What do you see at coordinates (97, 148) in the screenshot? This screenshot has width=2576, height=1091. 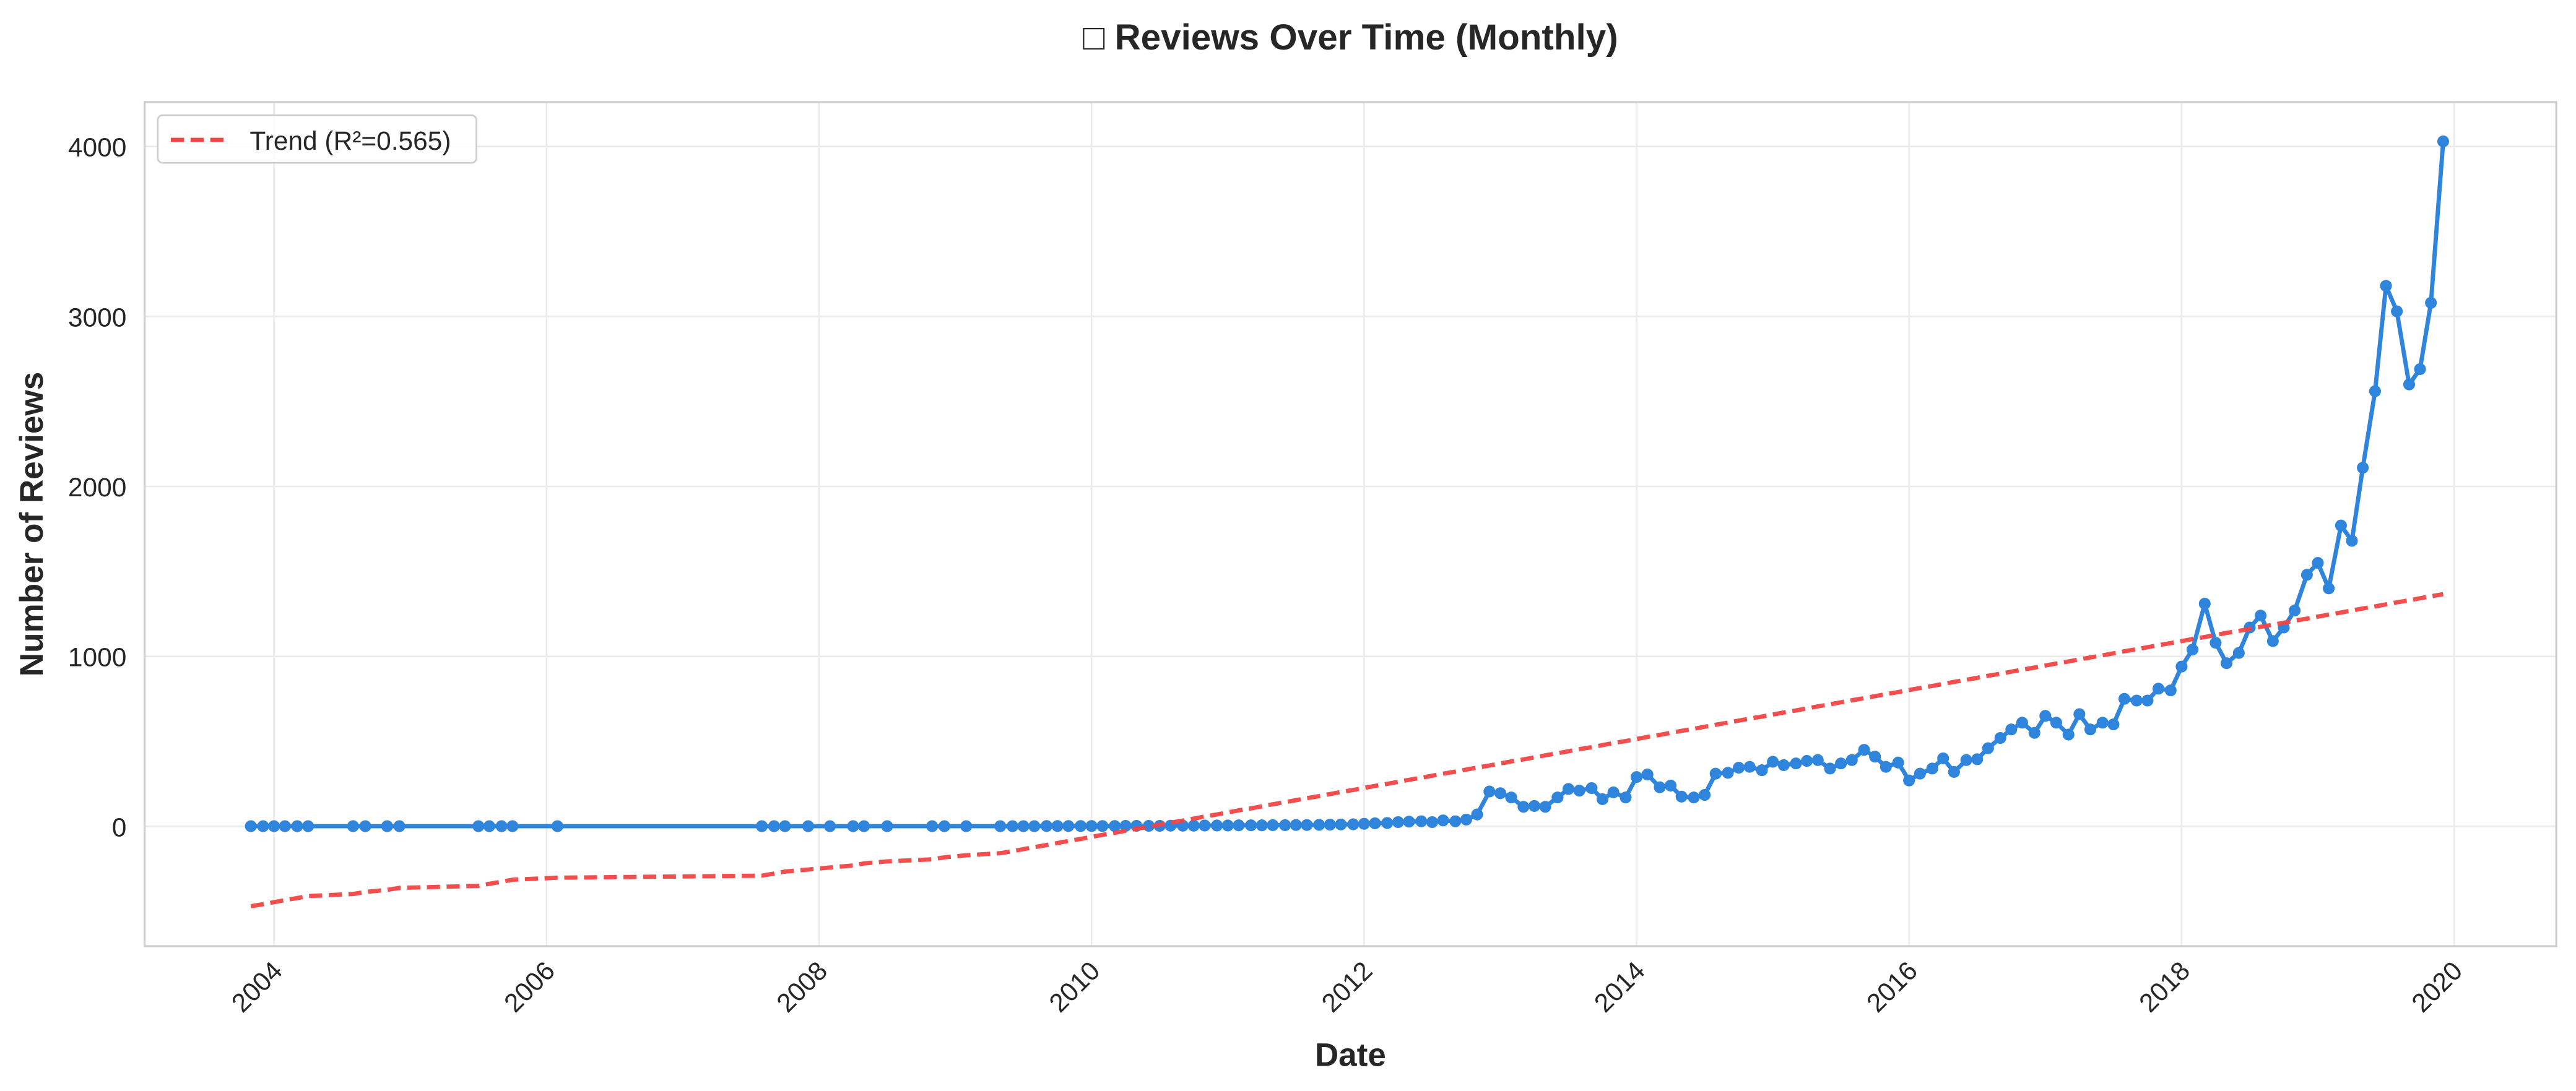 I see `y-tick-label: 4000` at bounding box center [97, 148].